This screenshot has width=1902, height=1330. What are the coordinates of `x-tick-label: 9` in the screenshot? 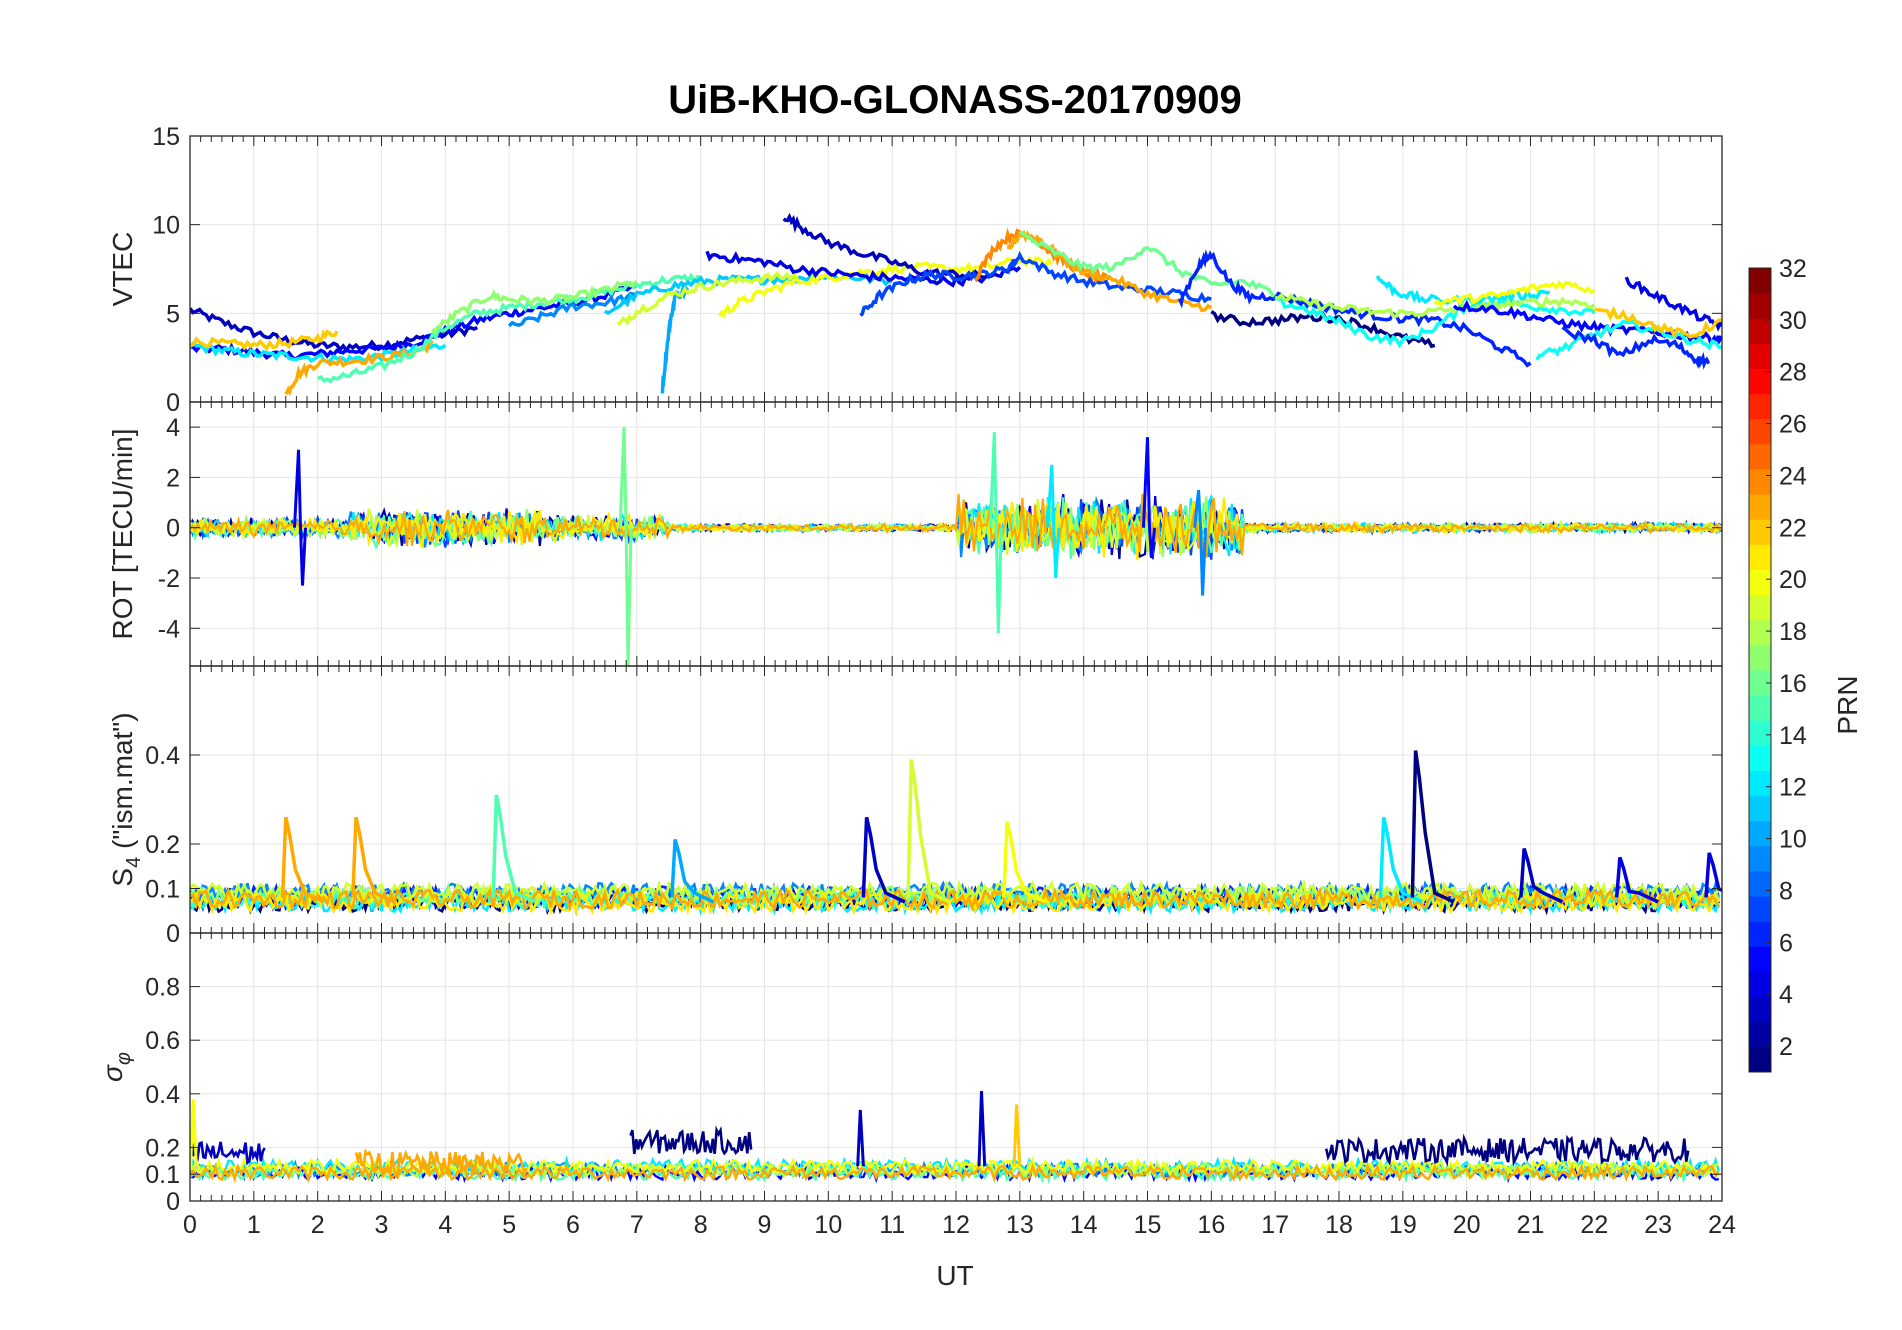 It's located at (765, 1225).